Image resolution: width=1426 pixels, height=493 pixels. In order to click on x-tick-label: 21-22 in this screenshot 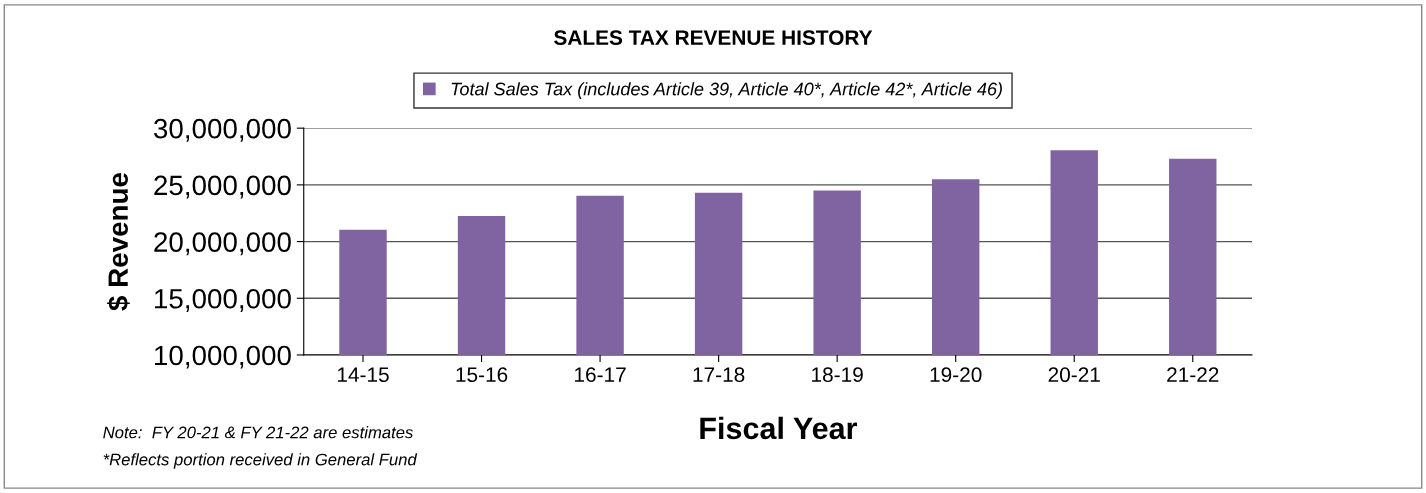, I will do `click(1193, 374)`.